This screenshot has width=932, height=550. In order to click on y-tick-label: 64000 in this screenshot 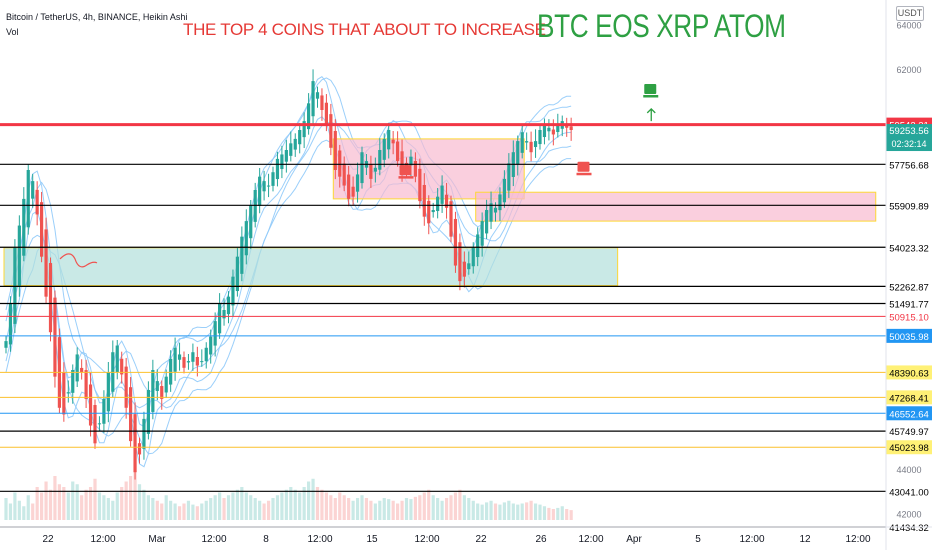, I will do `click(908, 26)`.